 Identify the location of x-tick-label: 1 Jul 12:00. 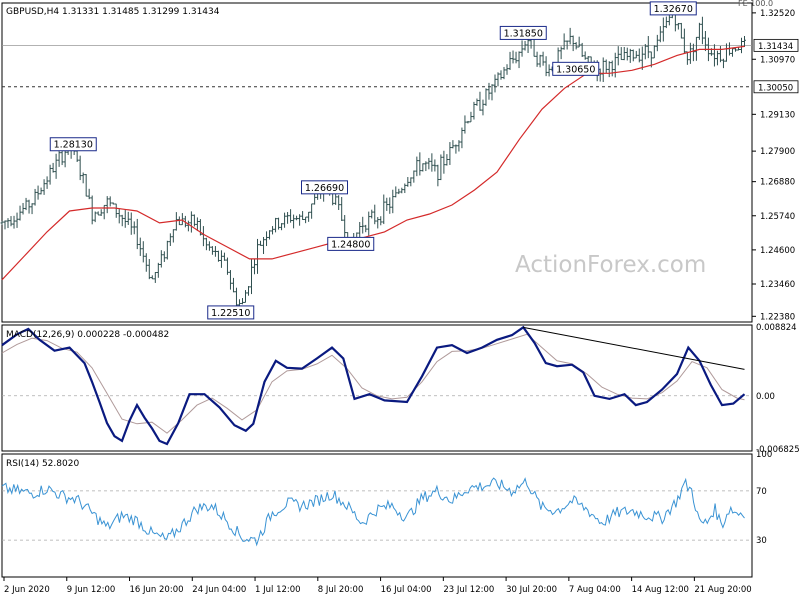
(278, 590).